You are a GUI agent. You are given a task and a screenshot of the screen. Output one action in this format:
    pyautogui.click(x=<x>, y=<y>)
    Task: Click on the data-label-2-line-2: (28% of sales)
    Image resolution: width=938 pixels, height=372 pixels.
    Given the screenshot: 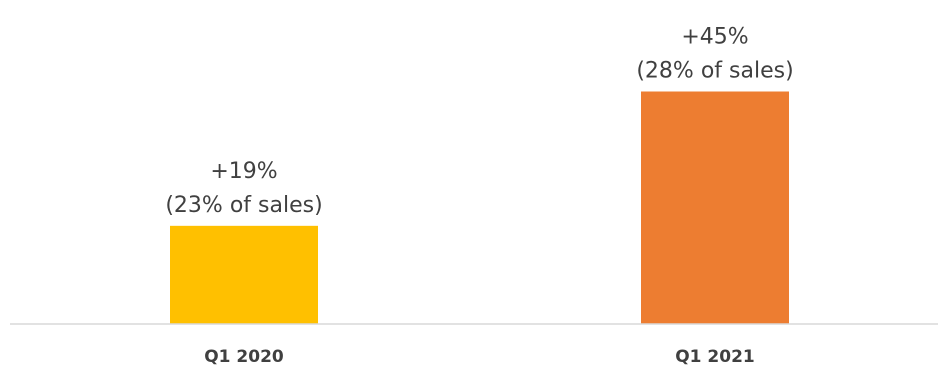 What is the action you would take?
    pyautogui.click(x=714, y=71)
    